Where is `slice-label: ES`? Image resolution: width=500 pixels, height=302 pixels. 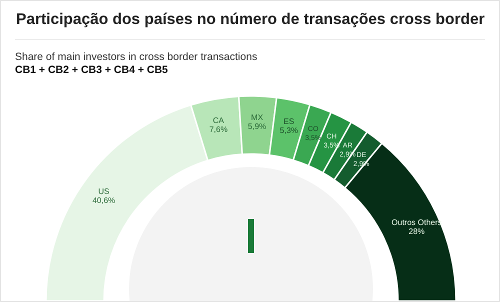
slice-label: ES is located at coordinates (289, 121).